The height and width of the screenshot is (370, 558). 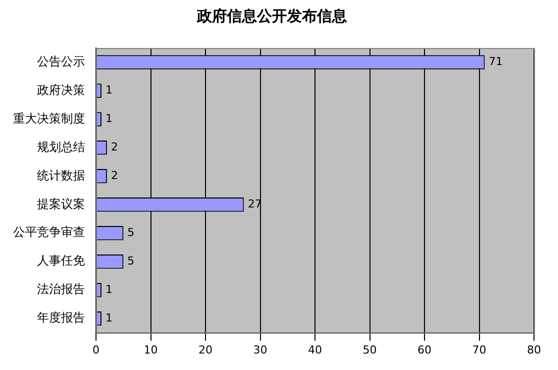 I want to click on y-tick-label: 年度报告, so click(x=61, y=317).